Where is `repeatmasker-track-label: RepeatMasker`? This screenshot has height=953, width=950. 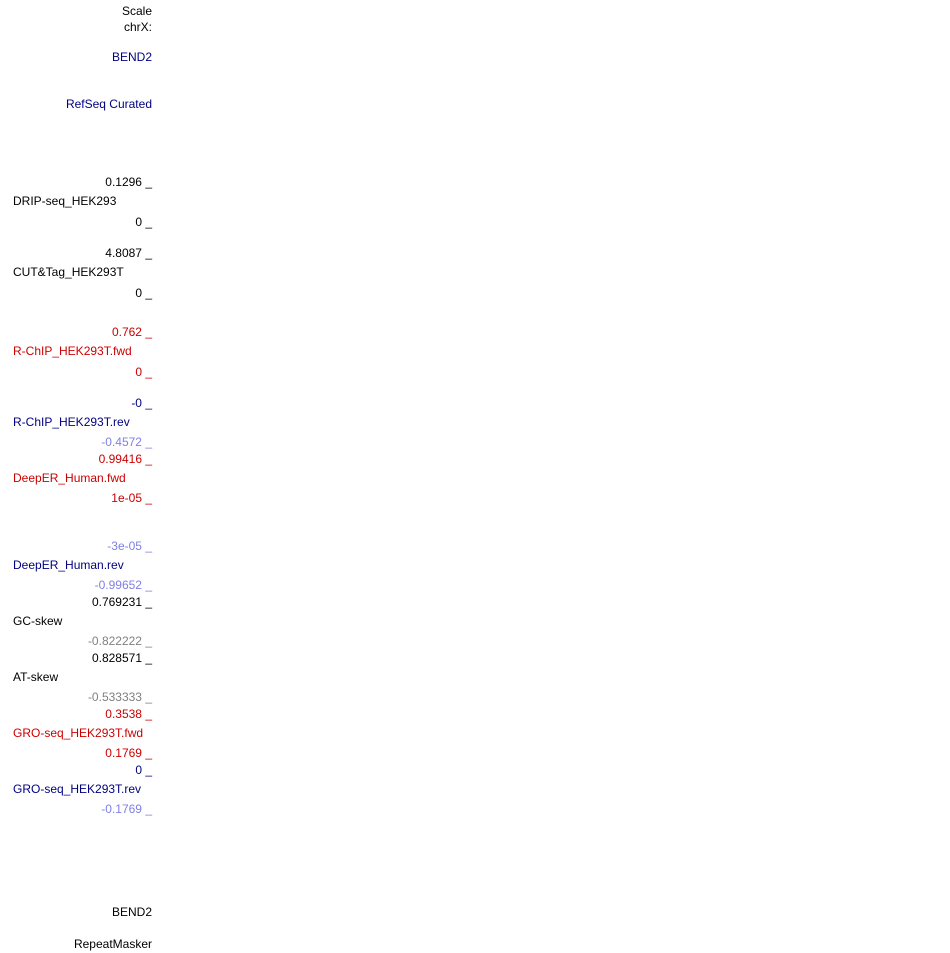 repeatmasker-track-label: RepeatMasker is located at coordinates (112, 944).